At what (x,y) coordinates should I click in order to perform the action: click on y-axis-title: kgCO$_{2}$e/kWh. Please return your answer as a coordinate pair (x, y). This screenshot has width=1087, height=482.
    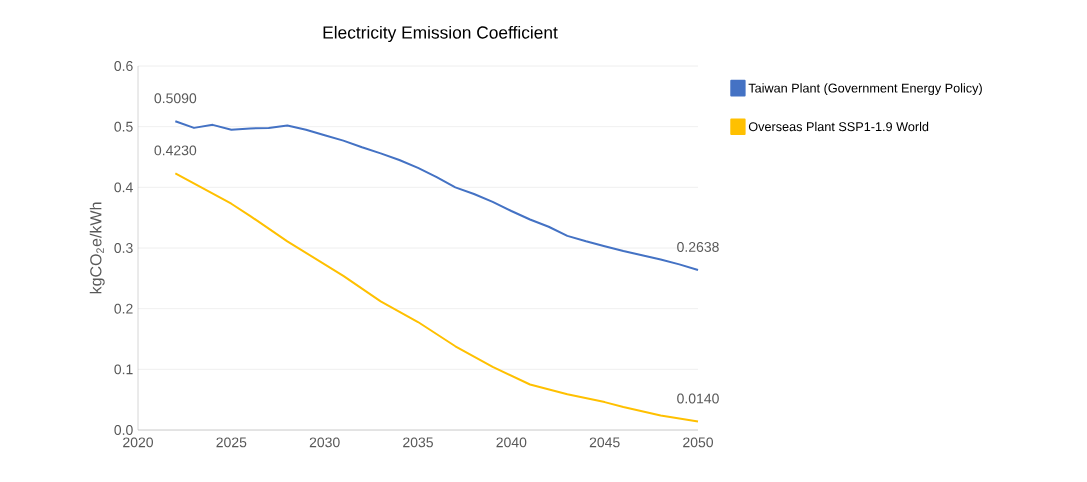
    Looking at the image, I should click on (97, 248).